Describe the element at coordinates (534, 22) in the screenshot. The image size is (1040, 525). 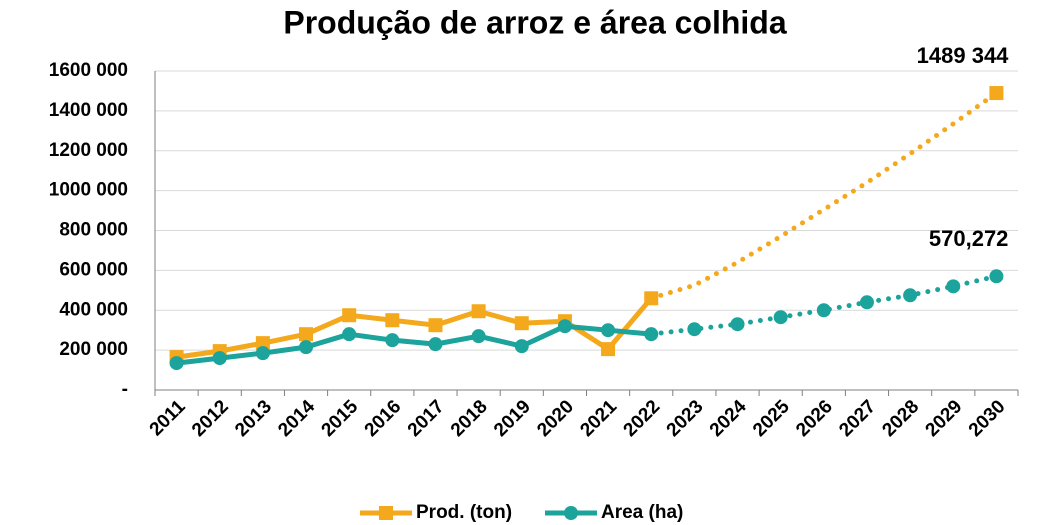
I see `chart-title: Produção de arroz e área colhida` at that location.